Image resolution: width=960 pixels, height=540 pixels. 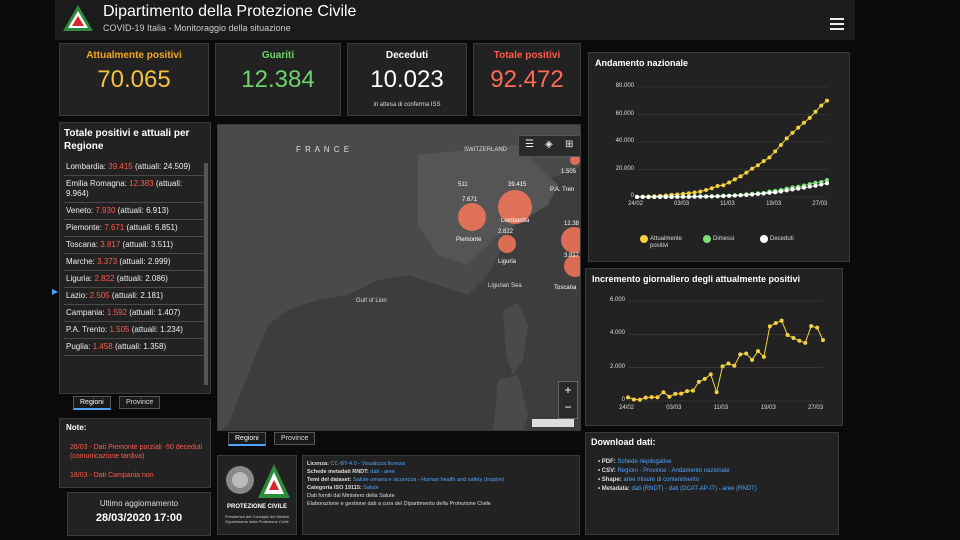 What do you see at coordinates (134, 279) in the screenshot?
I see `region-item: Liguria: 2.822 (attuali: 2.086)` at bounding box center [134, 279].